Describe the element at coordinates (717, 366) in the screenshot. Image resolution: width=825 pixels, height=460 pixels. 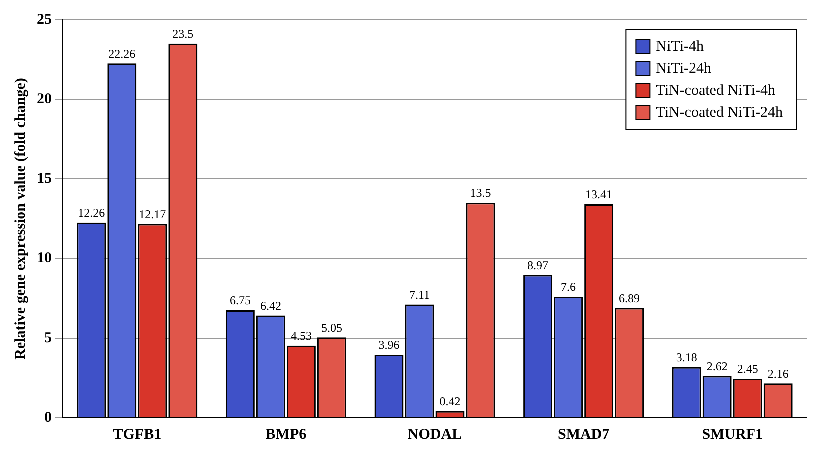
I see `data-label: 2.62` at that location.